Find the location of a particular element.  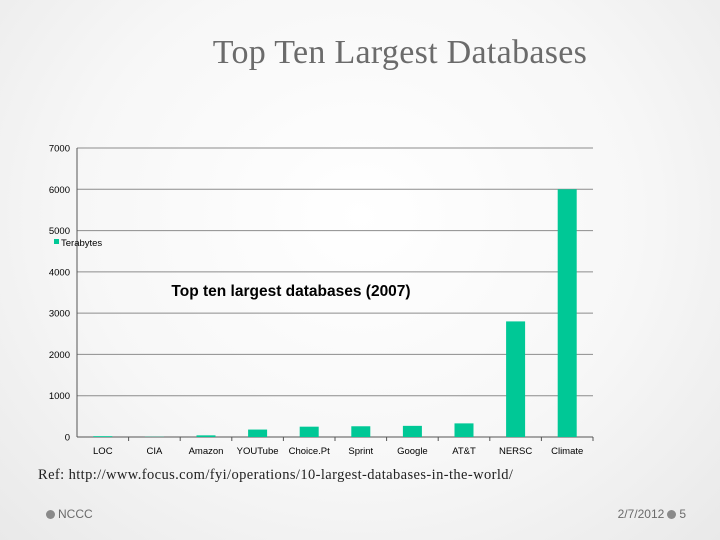

footer-left: NCCC is located at coordinates (69, 514).